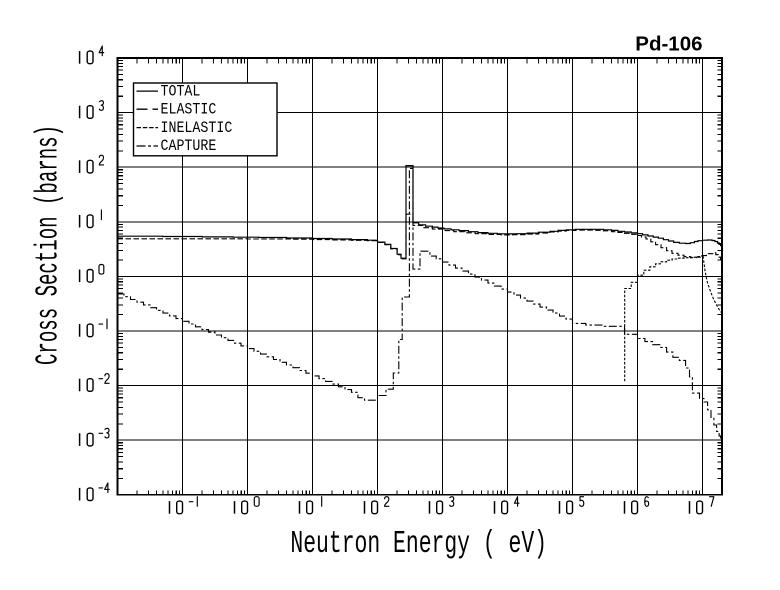 This screenshot has height=590, width=780. Describe the element at coordinates (189, 110) in the screenshot. I see `svg-text: ELASTIC` at that location.